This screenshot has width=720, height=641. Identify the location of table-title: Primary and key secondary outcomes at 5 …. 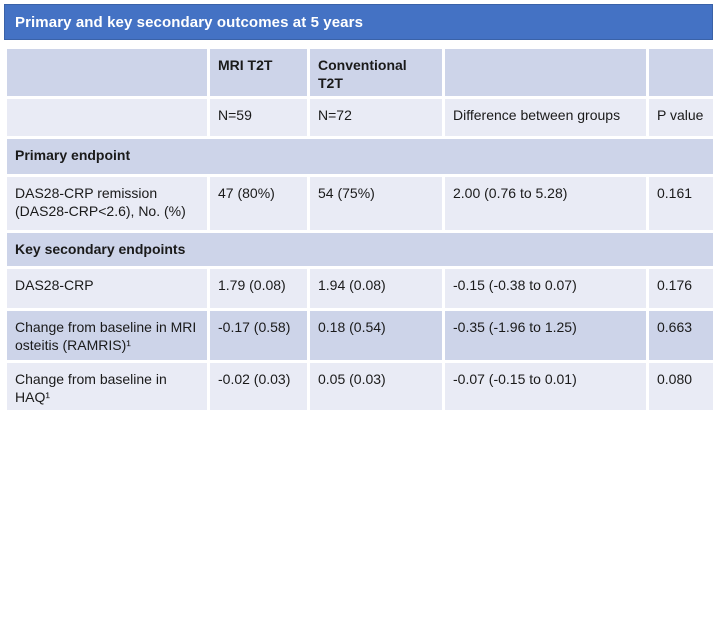
(189, 22).